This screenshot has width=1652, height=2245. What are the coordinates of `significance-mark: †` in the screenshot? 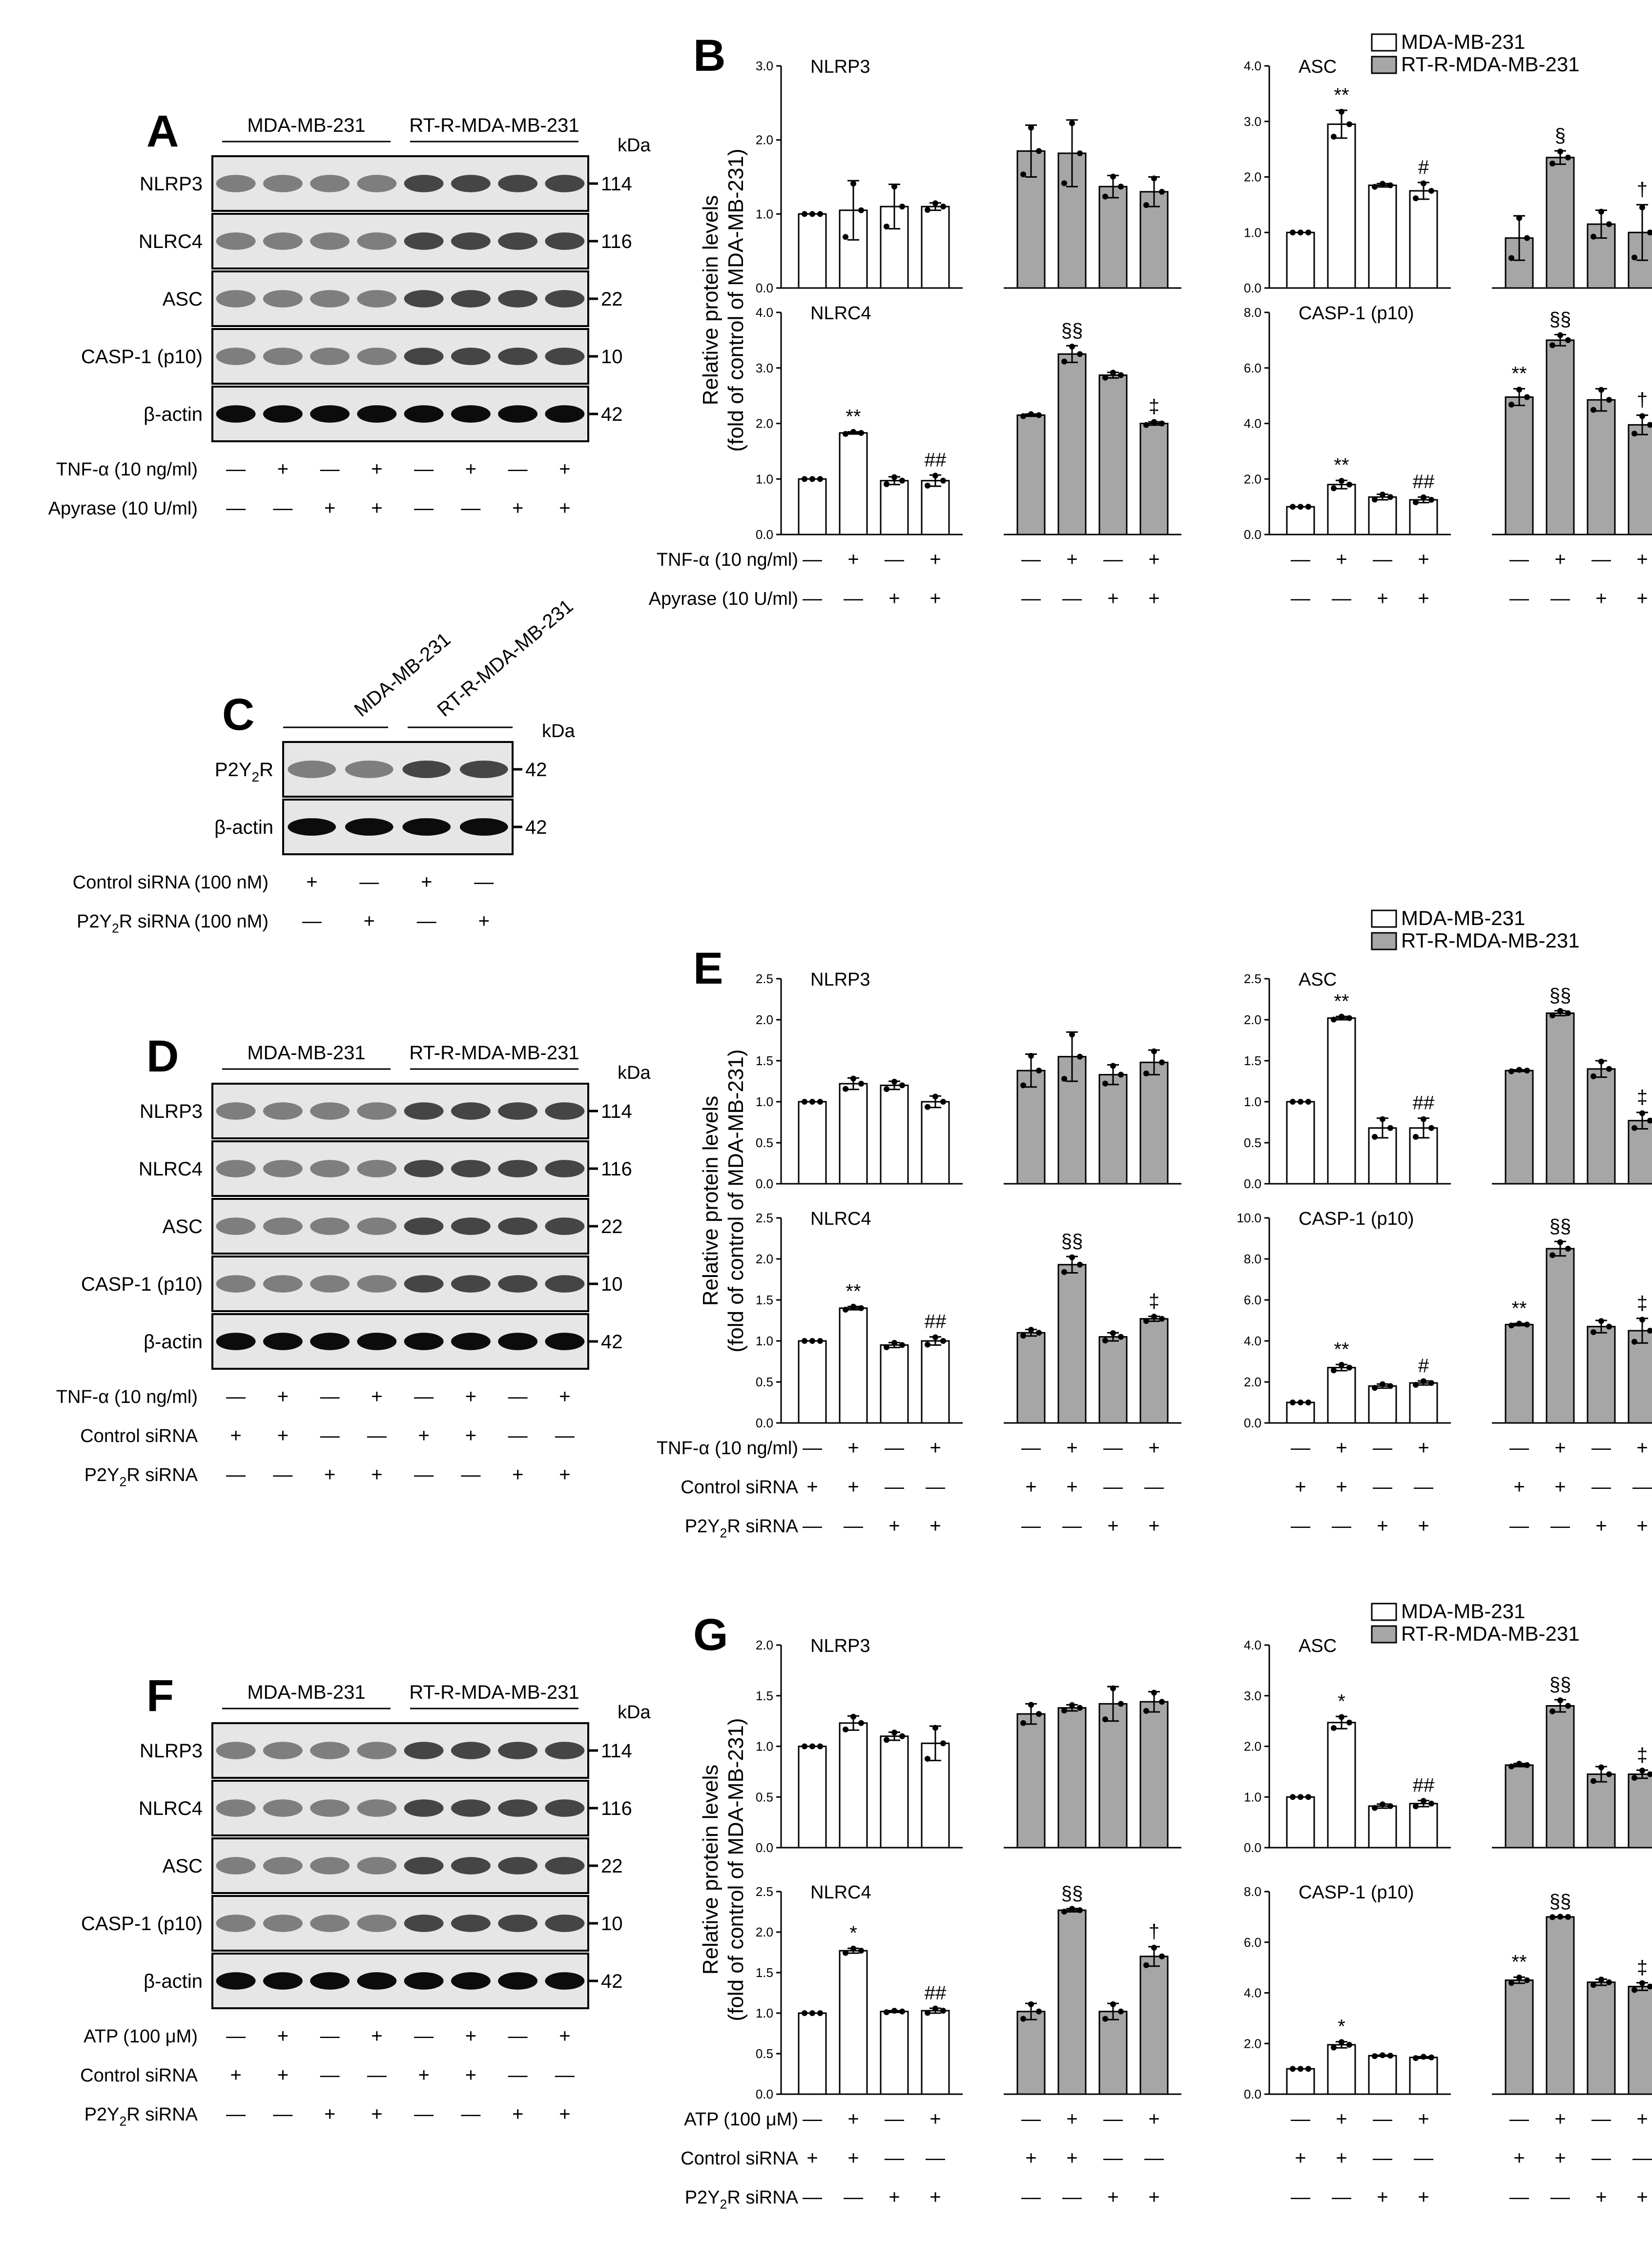 It's located at (1154, 1932).